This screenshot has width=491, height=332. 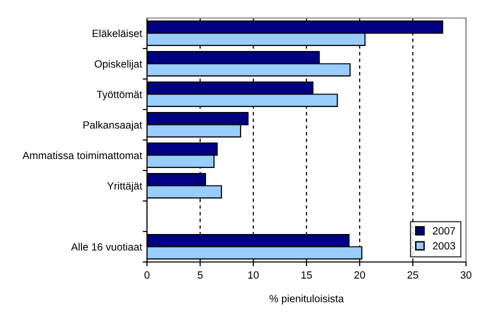 I want to click on y-tick-label: Alle 16 vuotiaat, so click(x=106, y=246).